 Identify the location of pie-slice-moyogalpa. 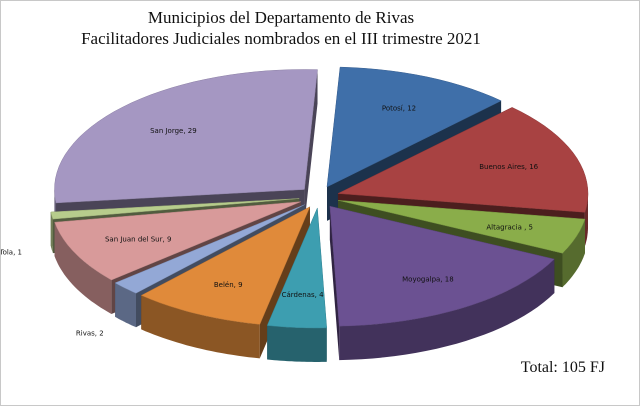
(442, 283).